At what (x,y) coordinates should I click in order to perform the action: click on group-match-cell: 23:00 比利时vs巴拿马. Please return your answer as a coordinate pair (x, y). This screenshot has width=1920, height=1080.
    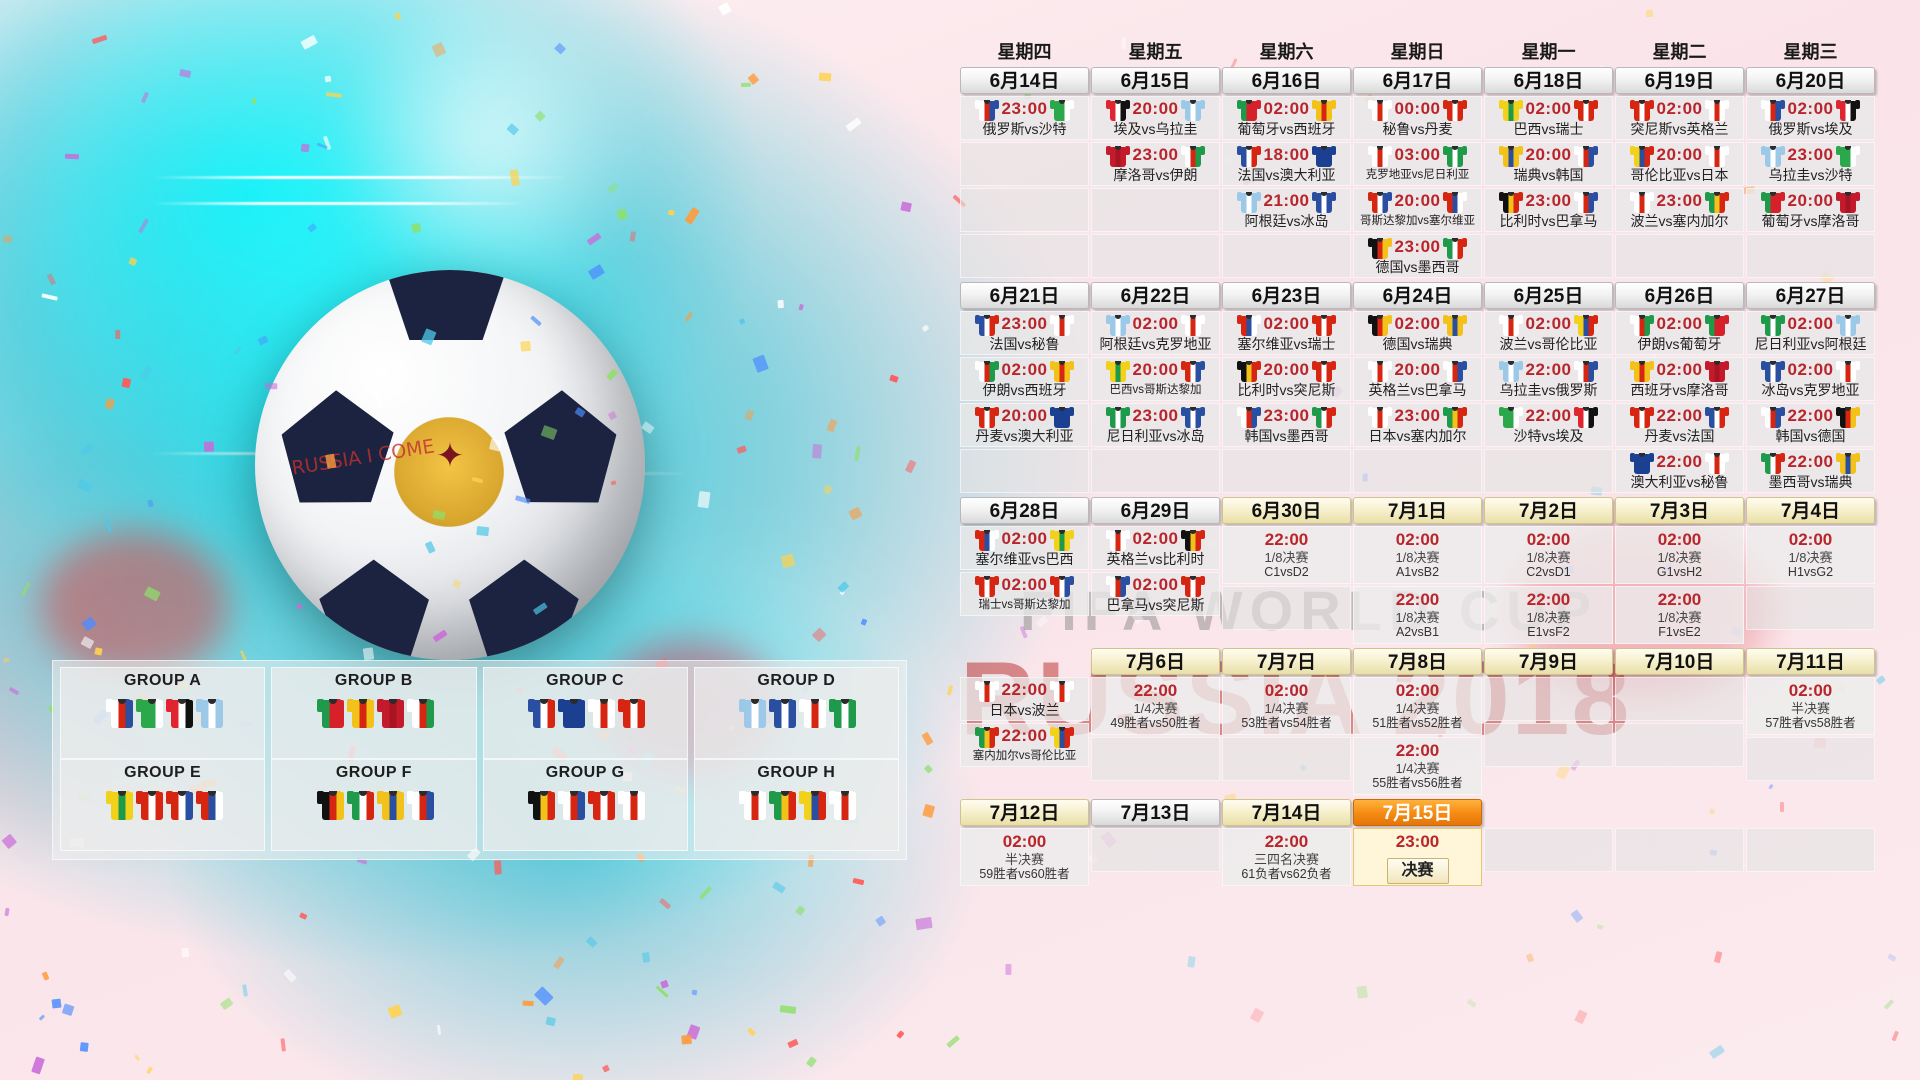
    Looking at the image, I should click on (1548, 210).